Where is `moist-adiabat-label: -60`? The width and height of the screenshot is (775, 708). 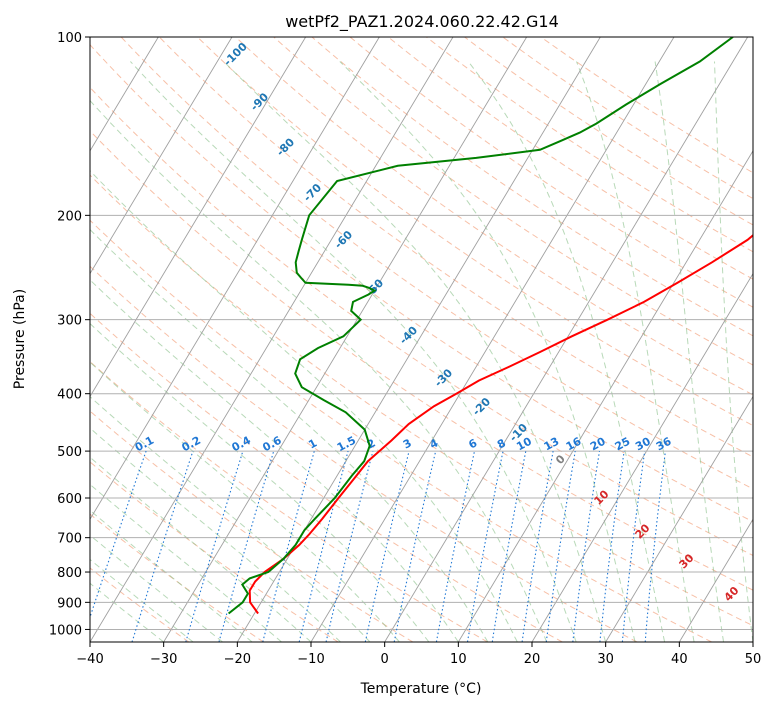
moist-adiabat-label: -60 is located at coordinates (343, 239).